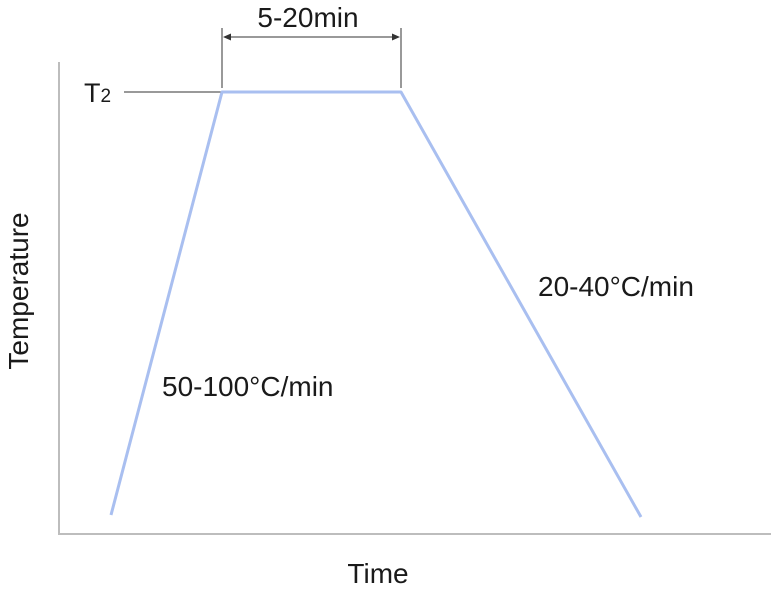 This screenshot has width=771, height=592. I want to click on peak-temp-label: T2, so click(97, 93).